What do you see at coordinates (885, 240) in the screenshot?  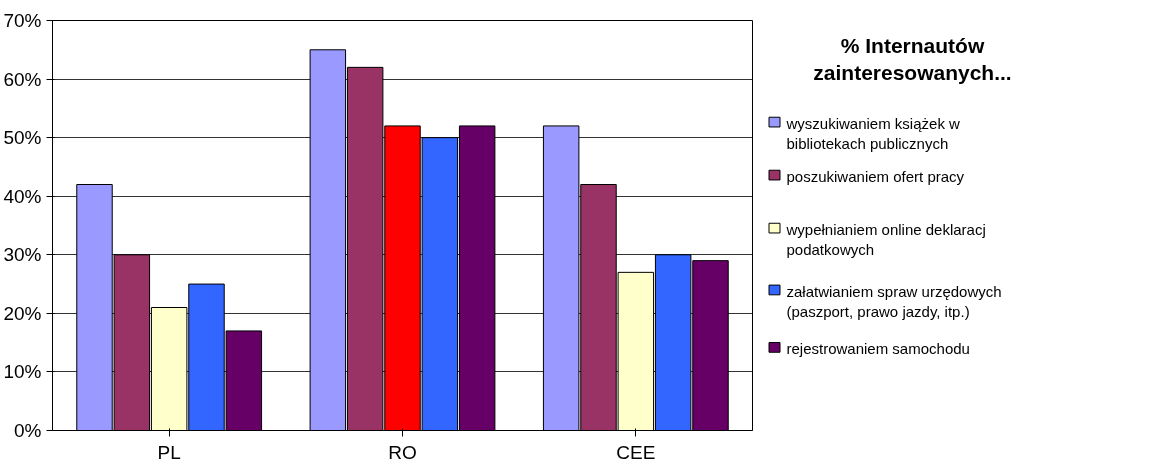 I see `legend-label: wypełnianiem online deklaracj podatkowych` at bounding box center [885, 240].